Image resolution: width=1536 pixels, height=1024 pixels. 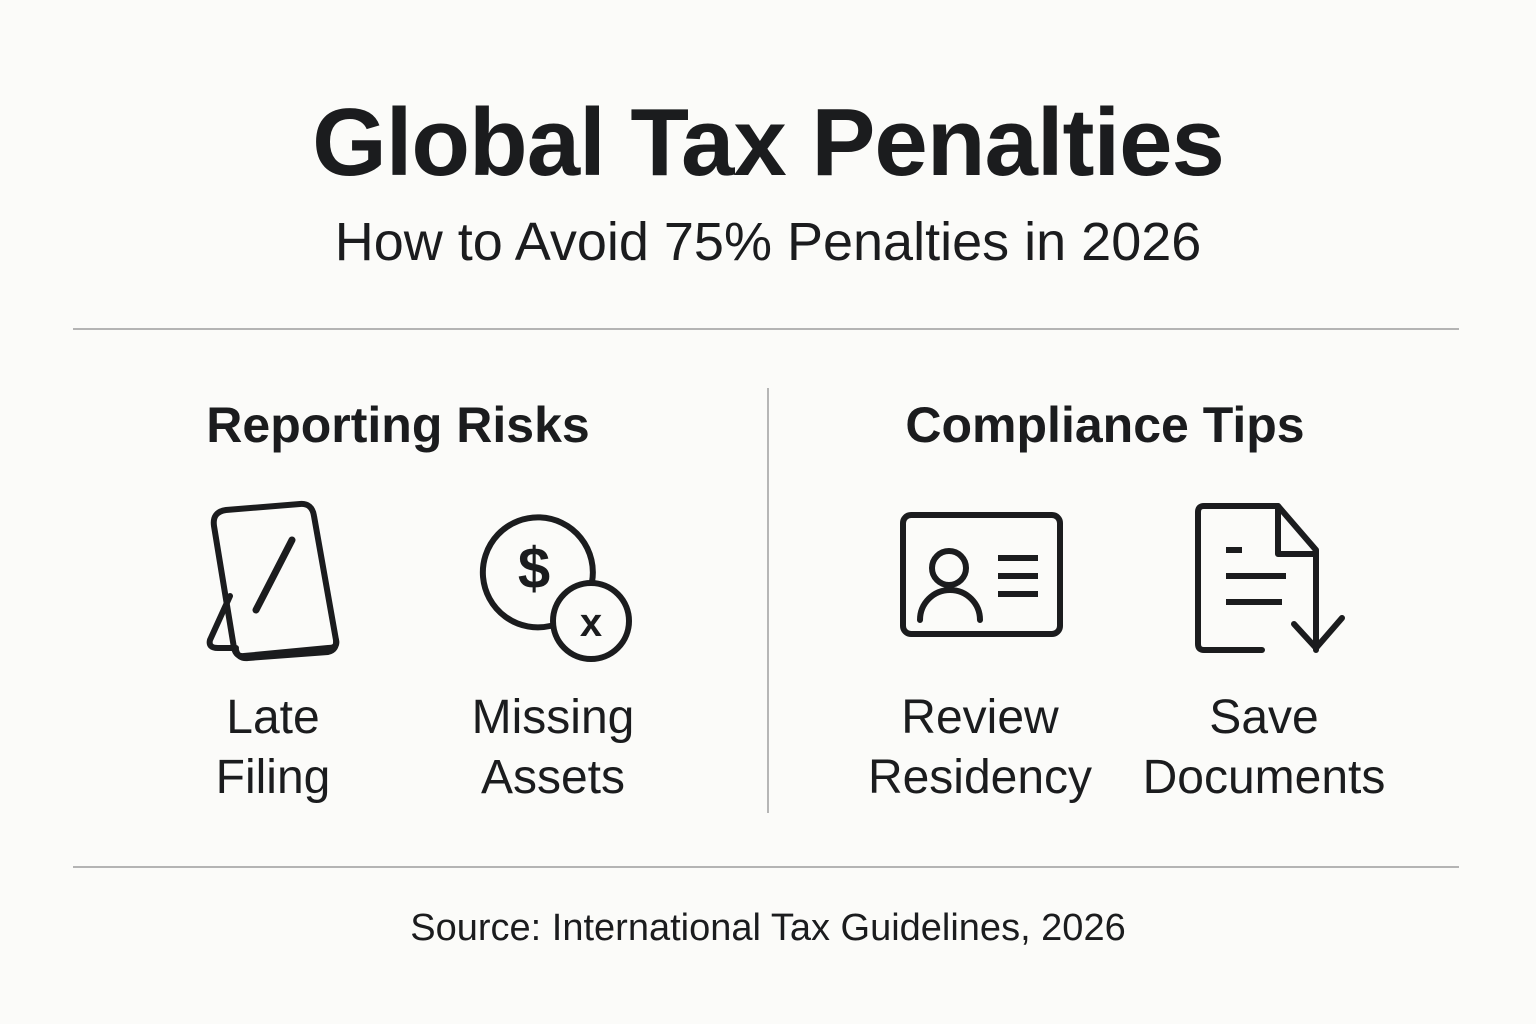 What do you see at coordinates (768, 600) in the screenshot?
I see `vertical-divider` at bounding box center [768, 600].